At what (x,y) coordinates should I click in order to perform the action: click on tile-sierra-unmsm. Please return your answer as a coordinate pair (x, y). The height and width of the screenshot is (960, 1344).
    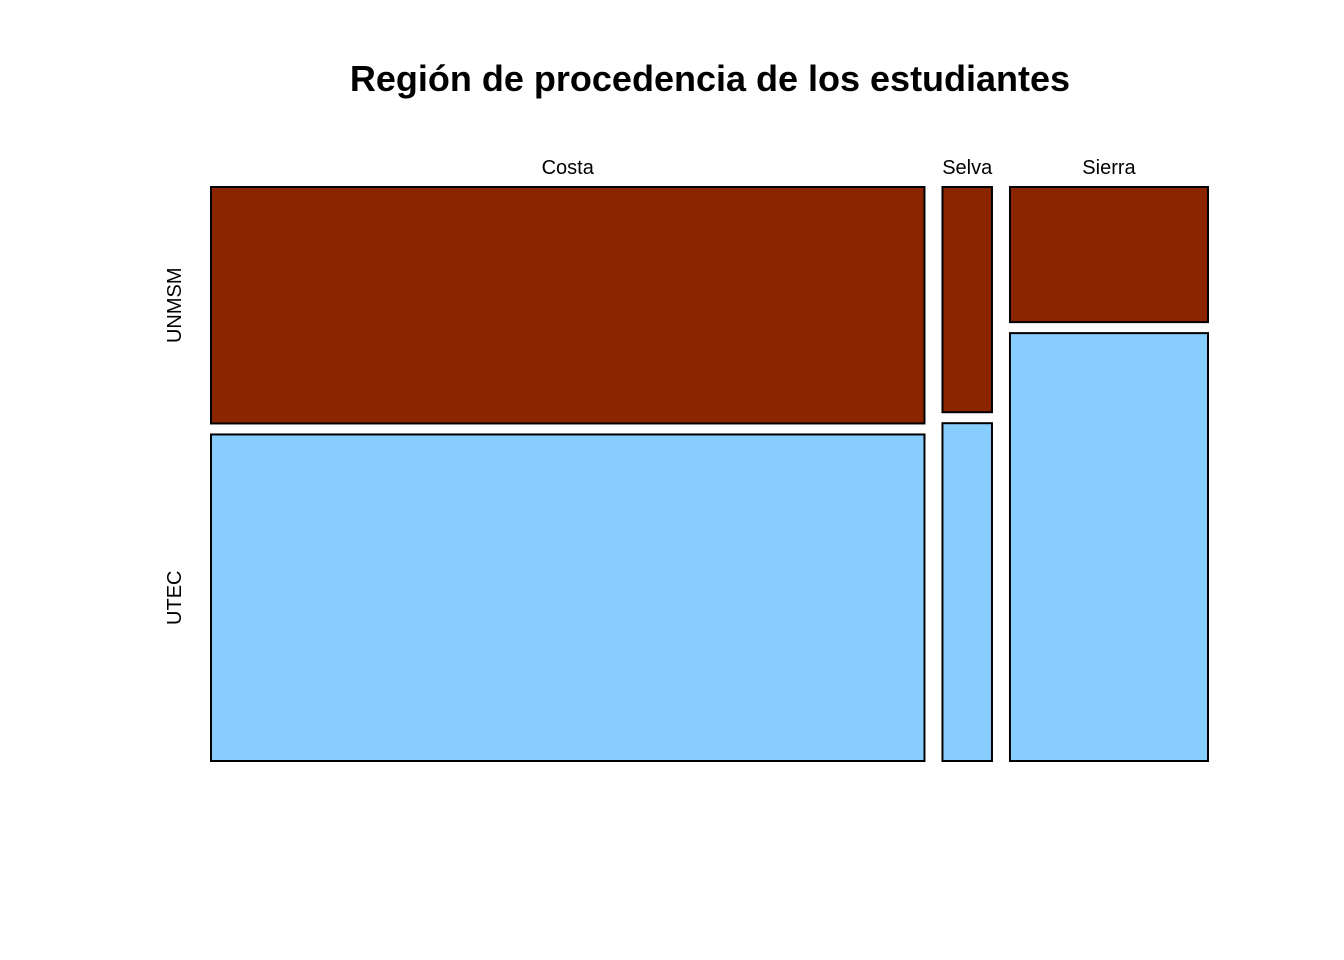
    Looking at the image, I should click on (1109, 255).